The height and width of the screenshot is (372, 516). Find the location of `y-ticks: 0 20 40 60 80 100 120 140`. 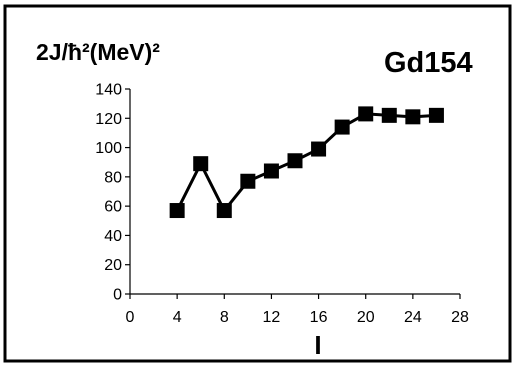

y-ticks: 0 20 40 60 80 100 120 140 is located at coordinates (112, 193).